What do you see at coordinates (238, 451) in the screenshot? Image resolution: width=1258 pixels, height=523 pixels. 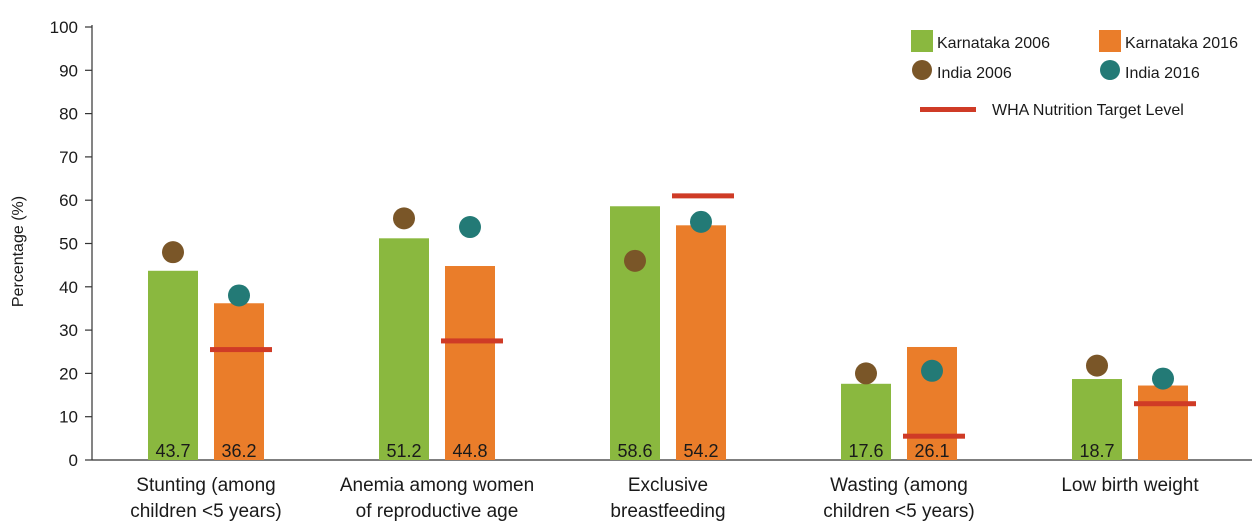 I see `bar-value-label: 36.2` at bounding box center [238, 451].